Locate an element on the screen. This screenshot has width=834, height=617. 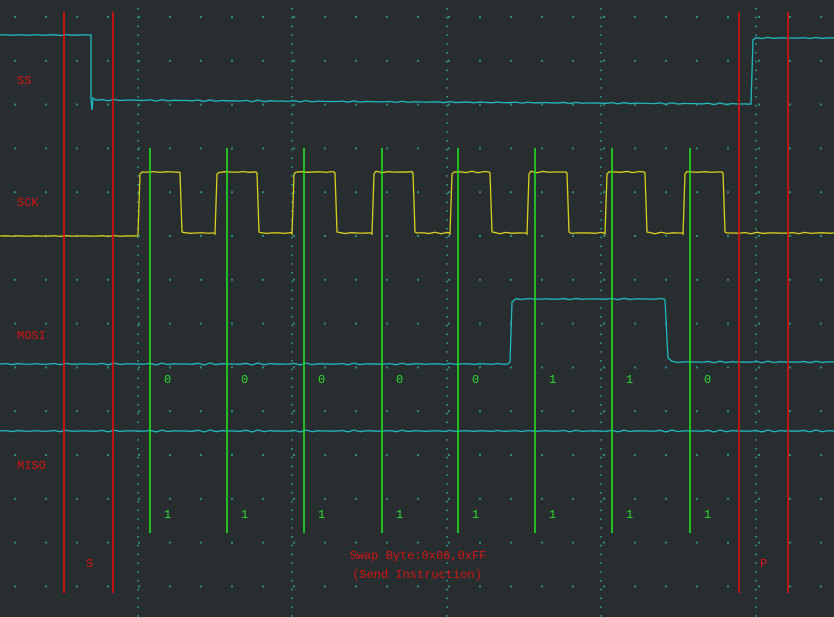
sck-label: SCK is located at coordinates (28, 203).